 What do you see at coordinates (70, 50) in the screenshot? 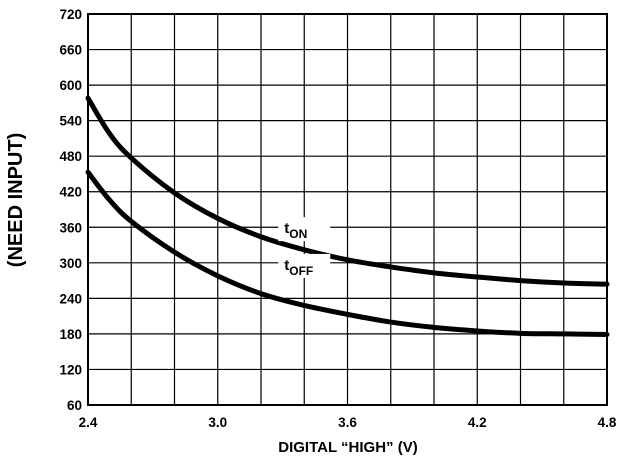
I see `y-tick-label: 660` at bounding box center [70, 50].